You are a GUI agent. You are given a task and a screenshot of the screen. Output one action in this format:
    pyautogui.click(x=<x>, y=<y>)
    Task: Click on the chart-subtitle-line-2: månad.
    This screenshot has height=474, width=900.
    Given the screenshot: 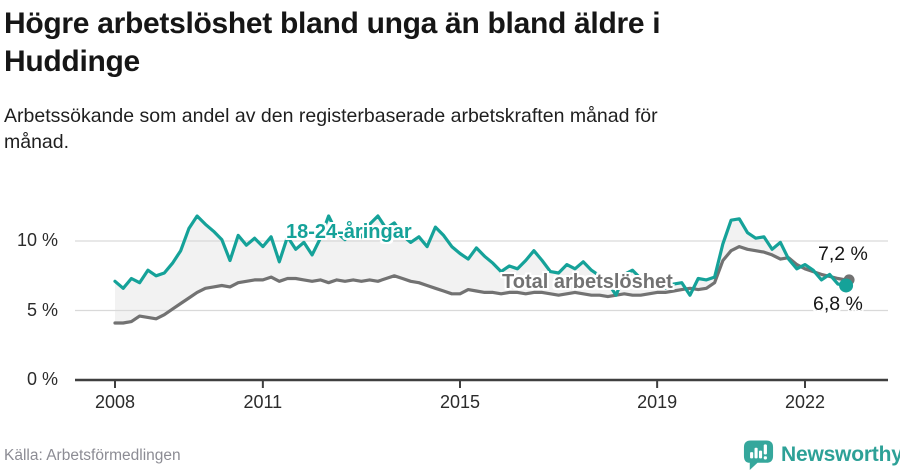 What is the action you would take?
    pyautogui.click(x=37, y=142)
    